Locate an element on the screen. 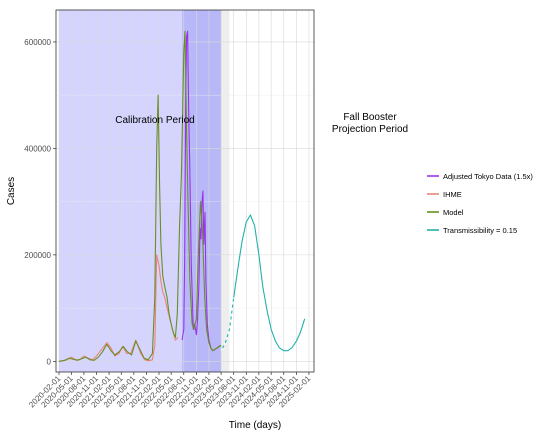  legend-label-1: IHME is located at coordinates (452, 194).